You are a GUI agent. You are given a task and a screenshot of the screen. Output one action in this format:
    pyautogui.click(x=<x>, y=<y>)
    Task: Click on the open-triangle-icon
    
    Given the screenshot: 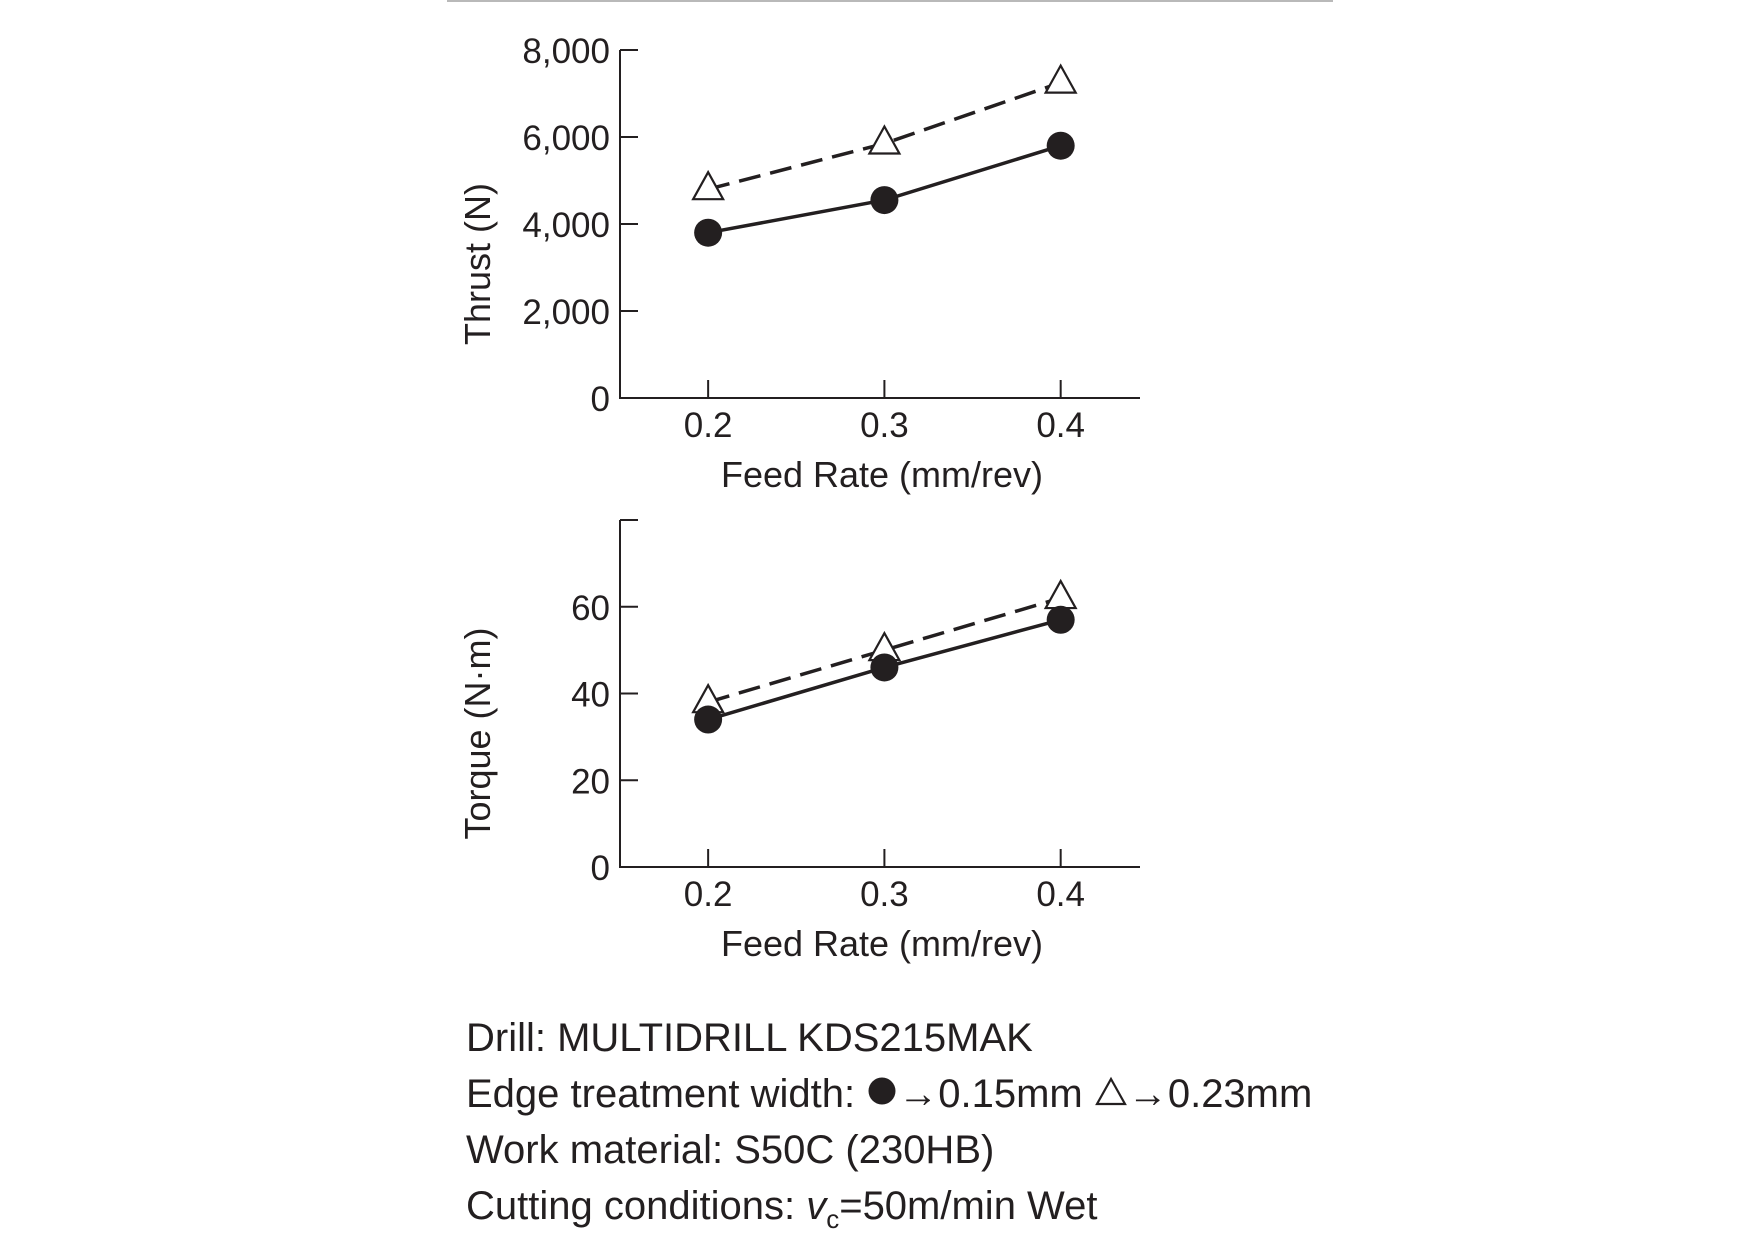 What is the action you would take?
    pyautogui.click(x=1110, y=1091)
    